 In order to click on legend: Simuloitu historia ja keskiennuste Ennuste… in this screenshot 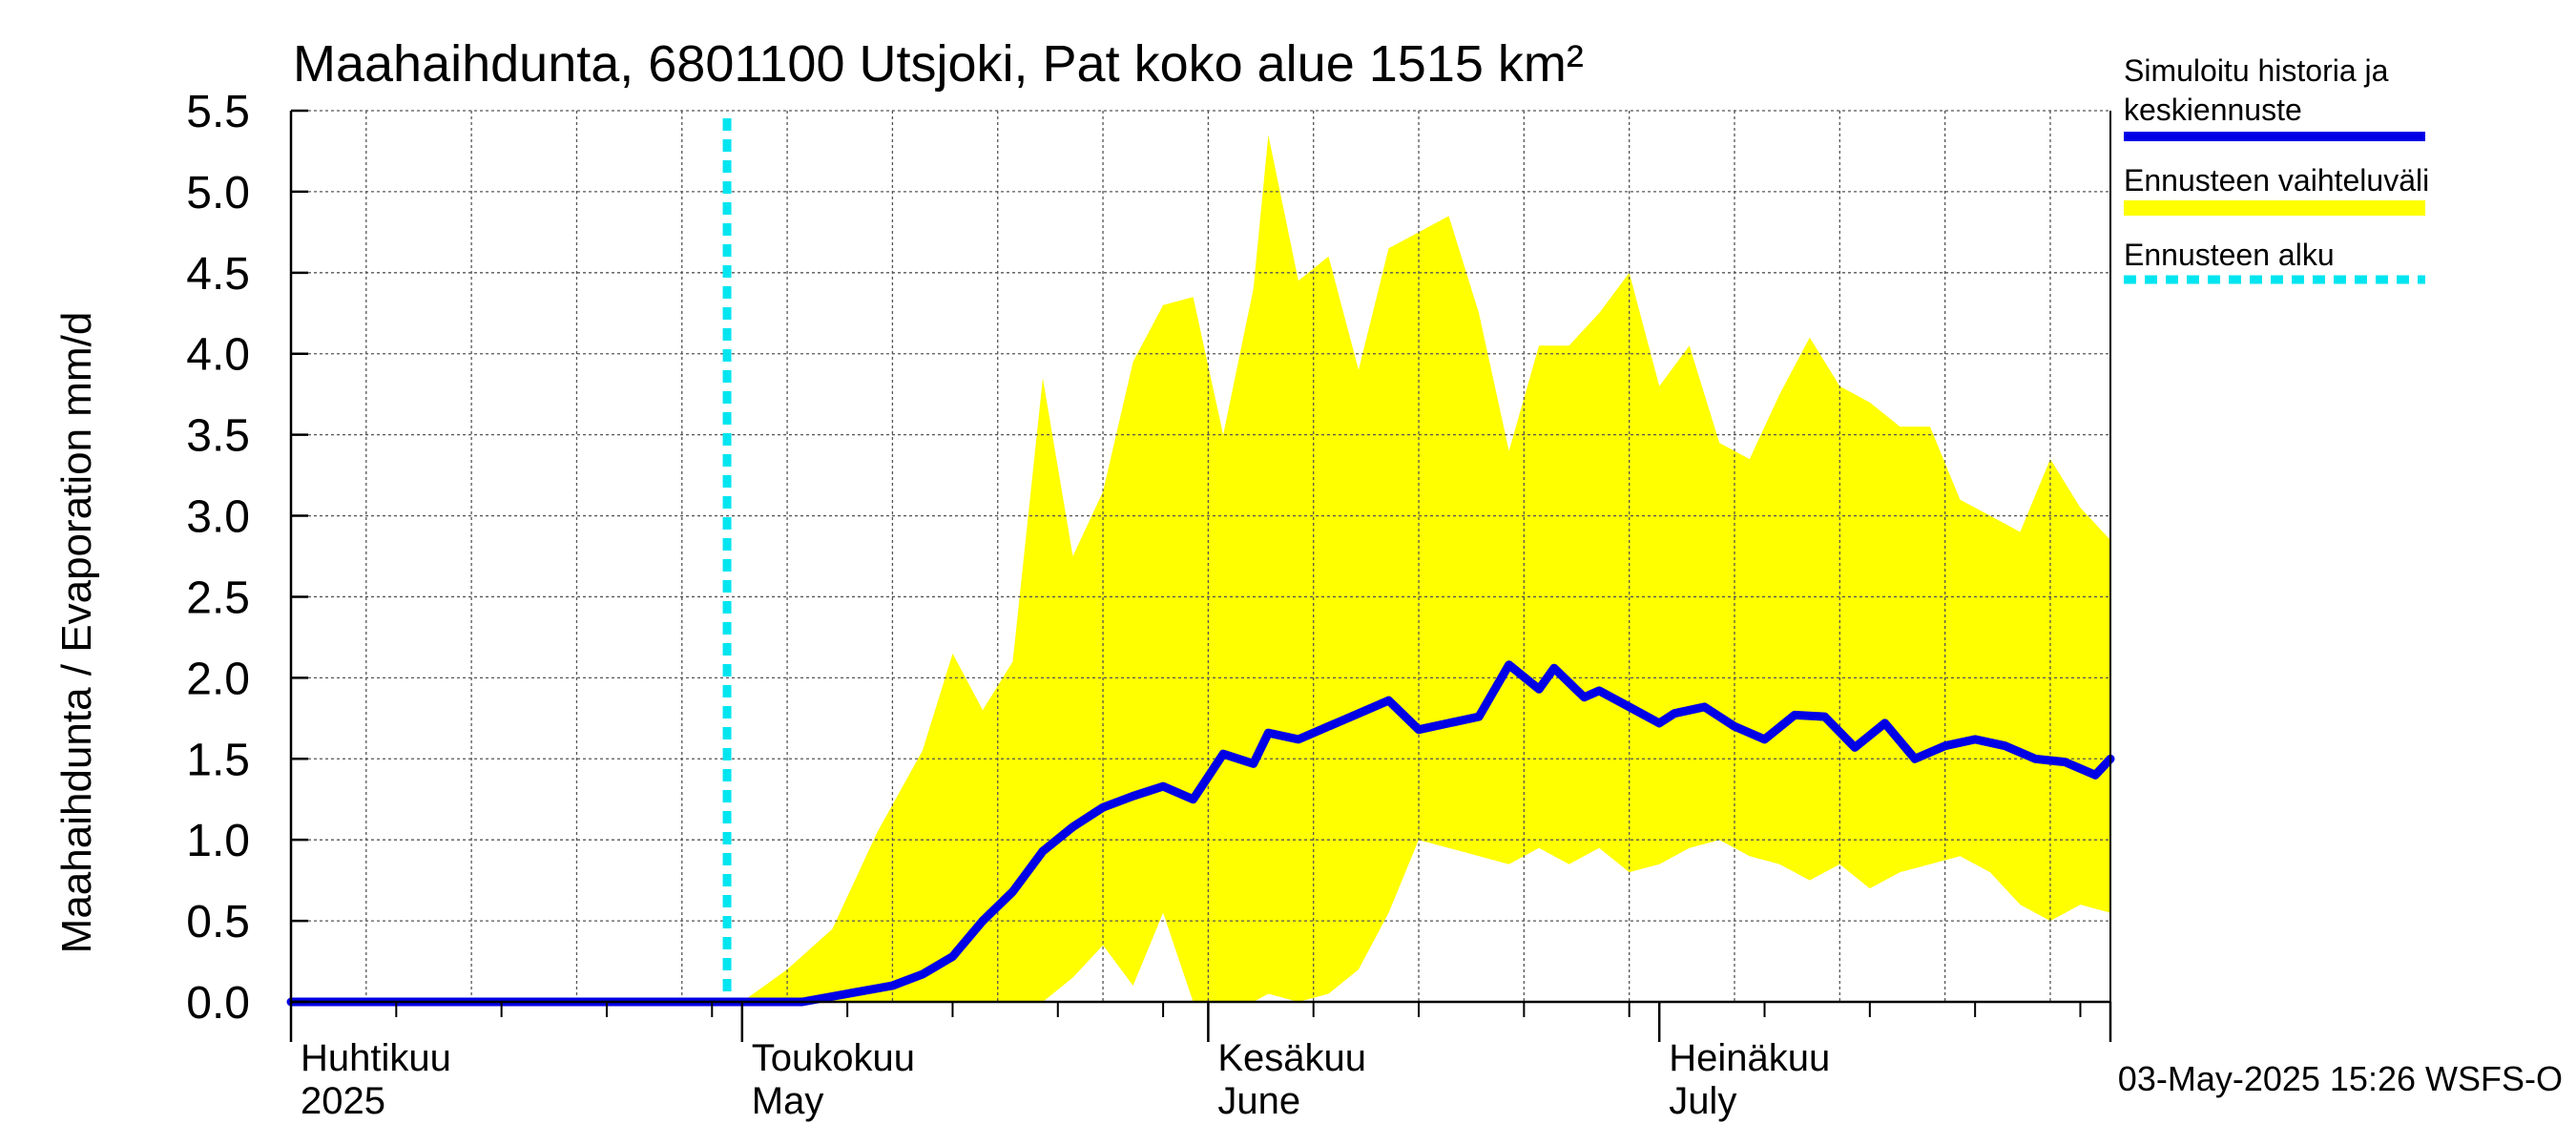, I will do `click(2276, 168)`.